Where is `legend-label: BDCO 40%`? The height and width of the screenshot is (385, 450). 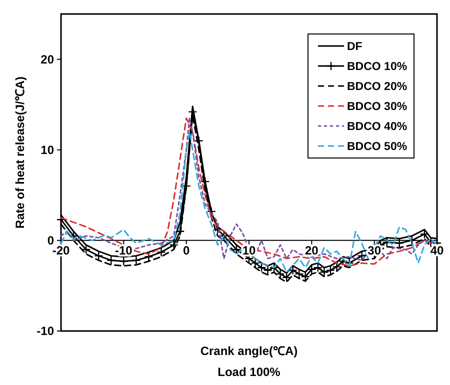
legend-label: BDCO 40% is located at coordinates (377, 127).